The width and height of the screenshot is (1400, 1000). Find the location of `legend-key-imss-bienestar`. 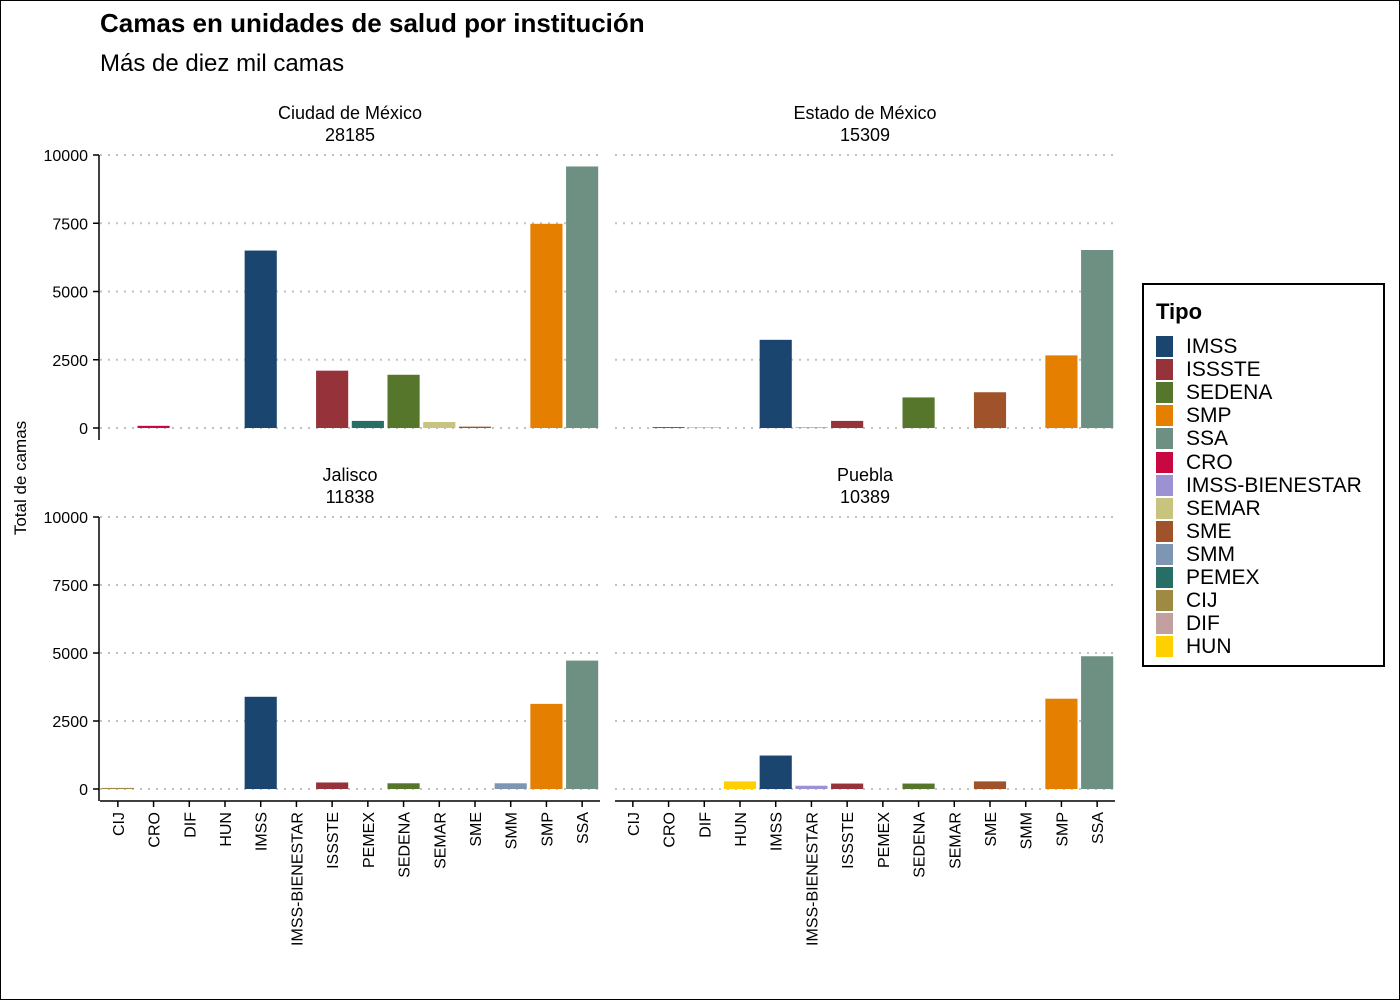

legend-key-imss-bienestar is located at coordinates (1164, 485).